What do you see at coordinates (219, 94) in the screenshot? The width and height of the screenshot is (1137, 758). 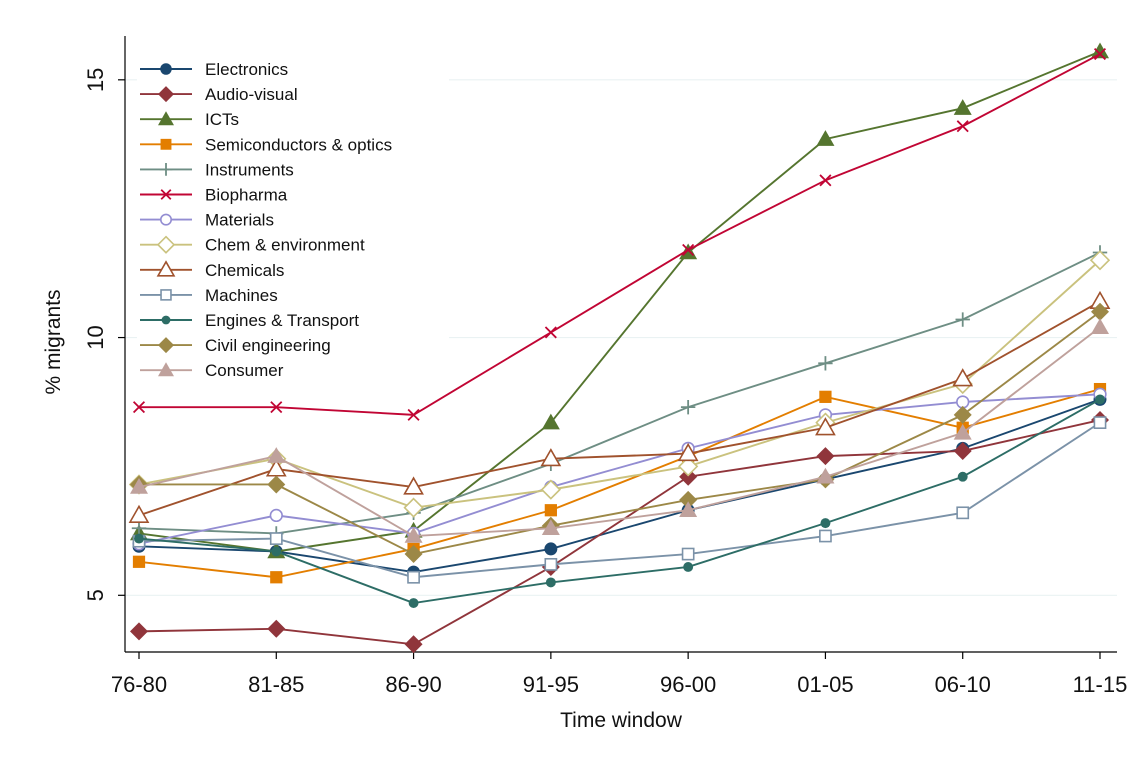 I see `legend-item: Audio-visual` at bounding box center [219, 94].